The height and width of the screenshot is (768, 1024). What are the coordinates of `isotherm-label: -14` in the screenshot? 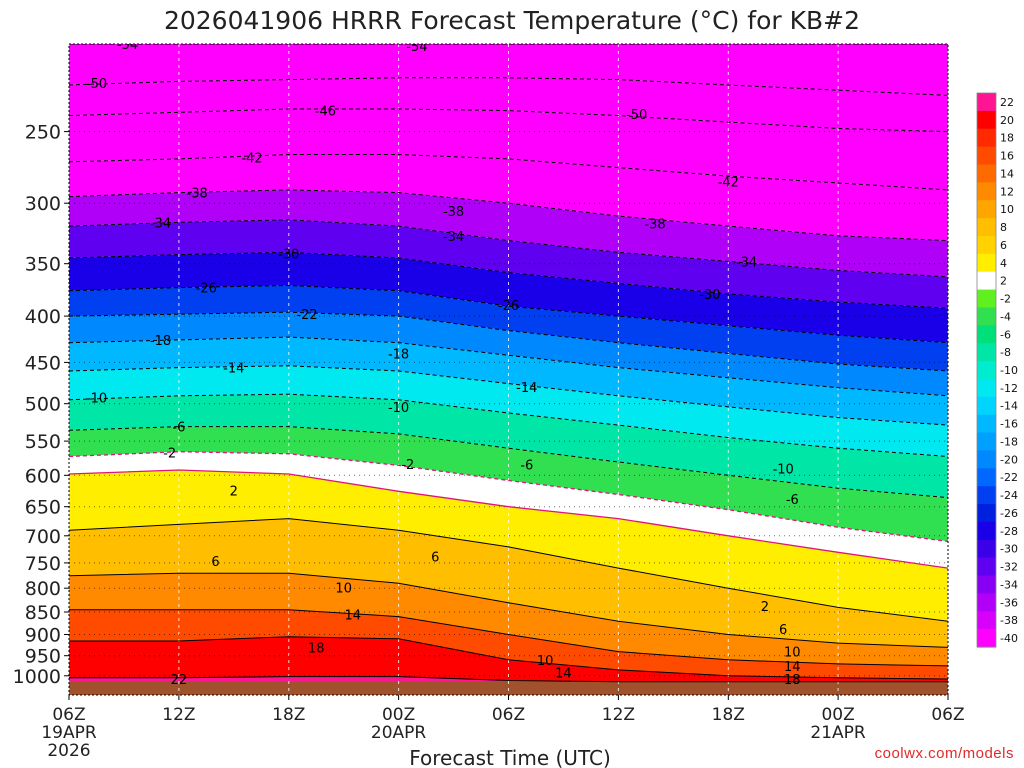 It's located at (233, 369).